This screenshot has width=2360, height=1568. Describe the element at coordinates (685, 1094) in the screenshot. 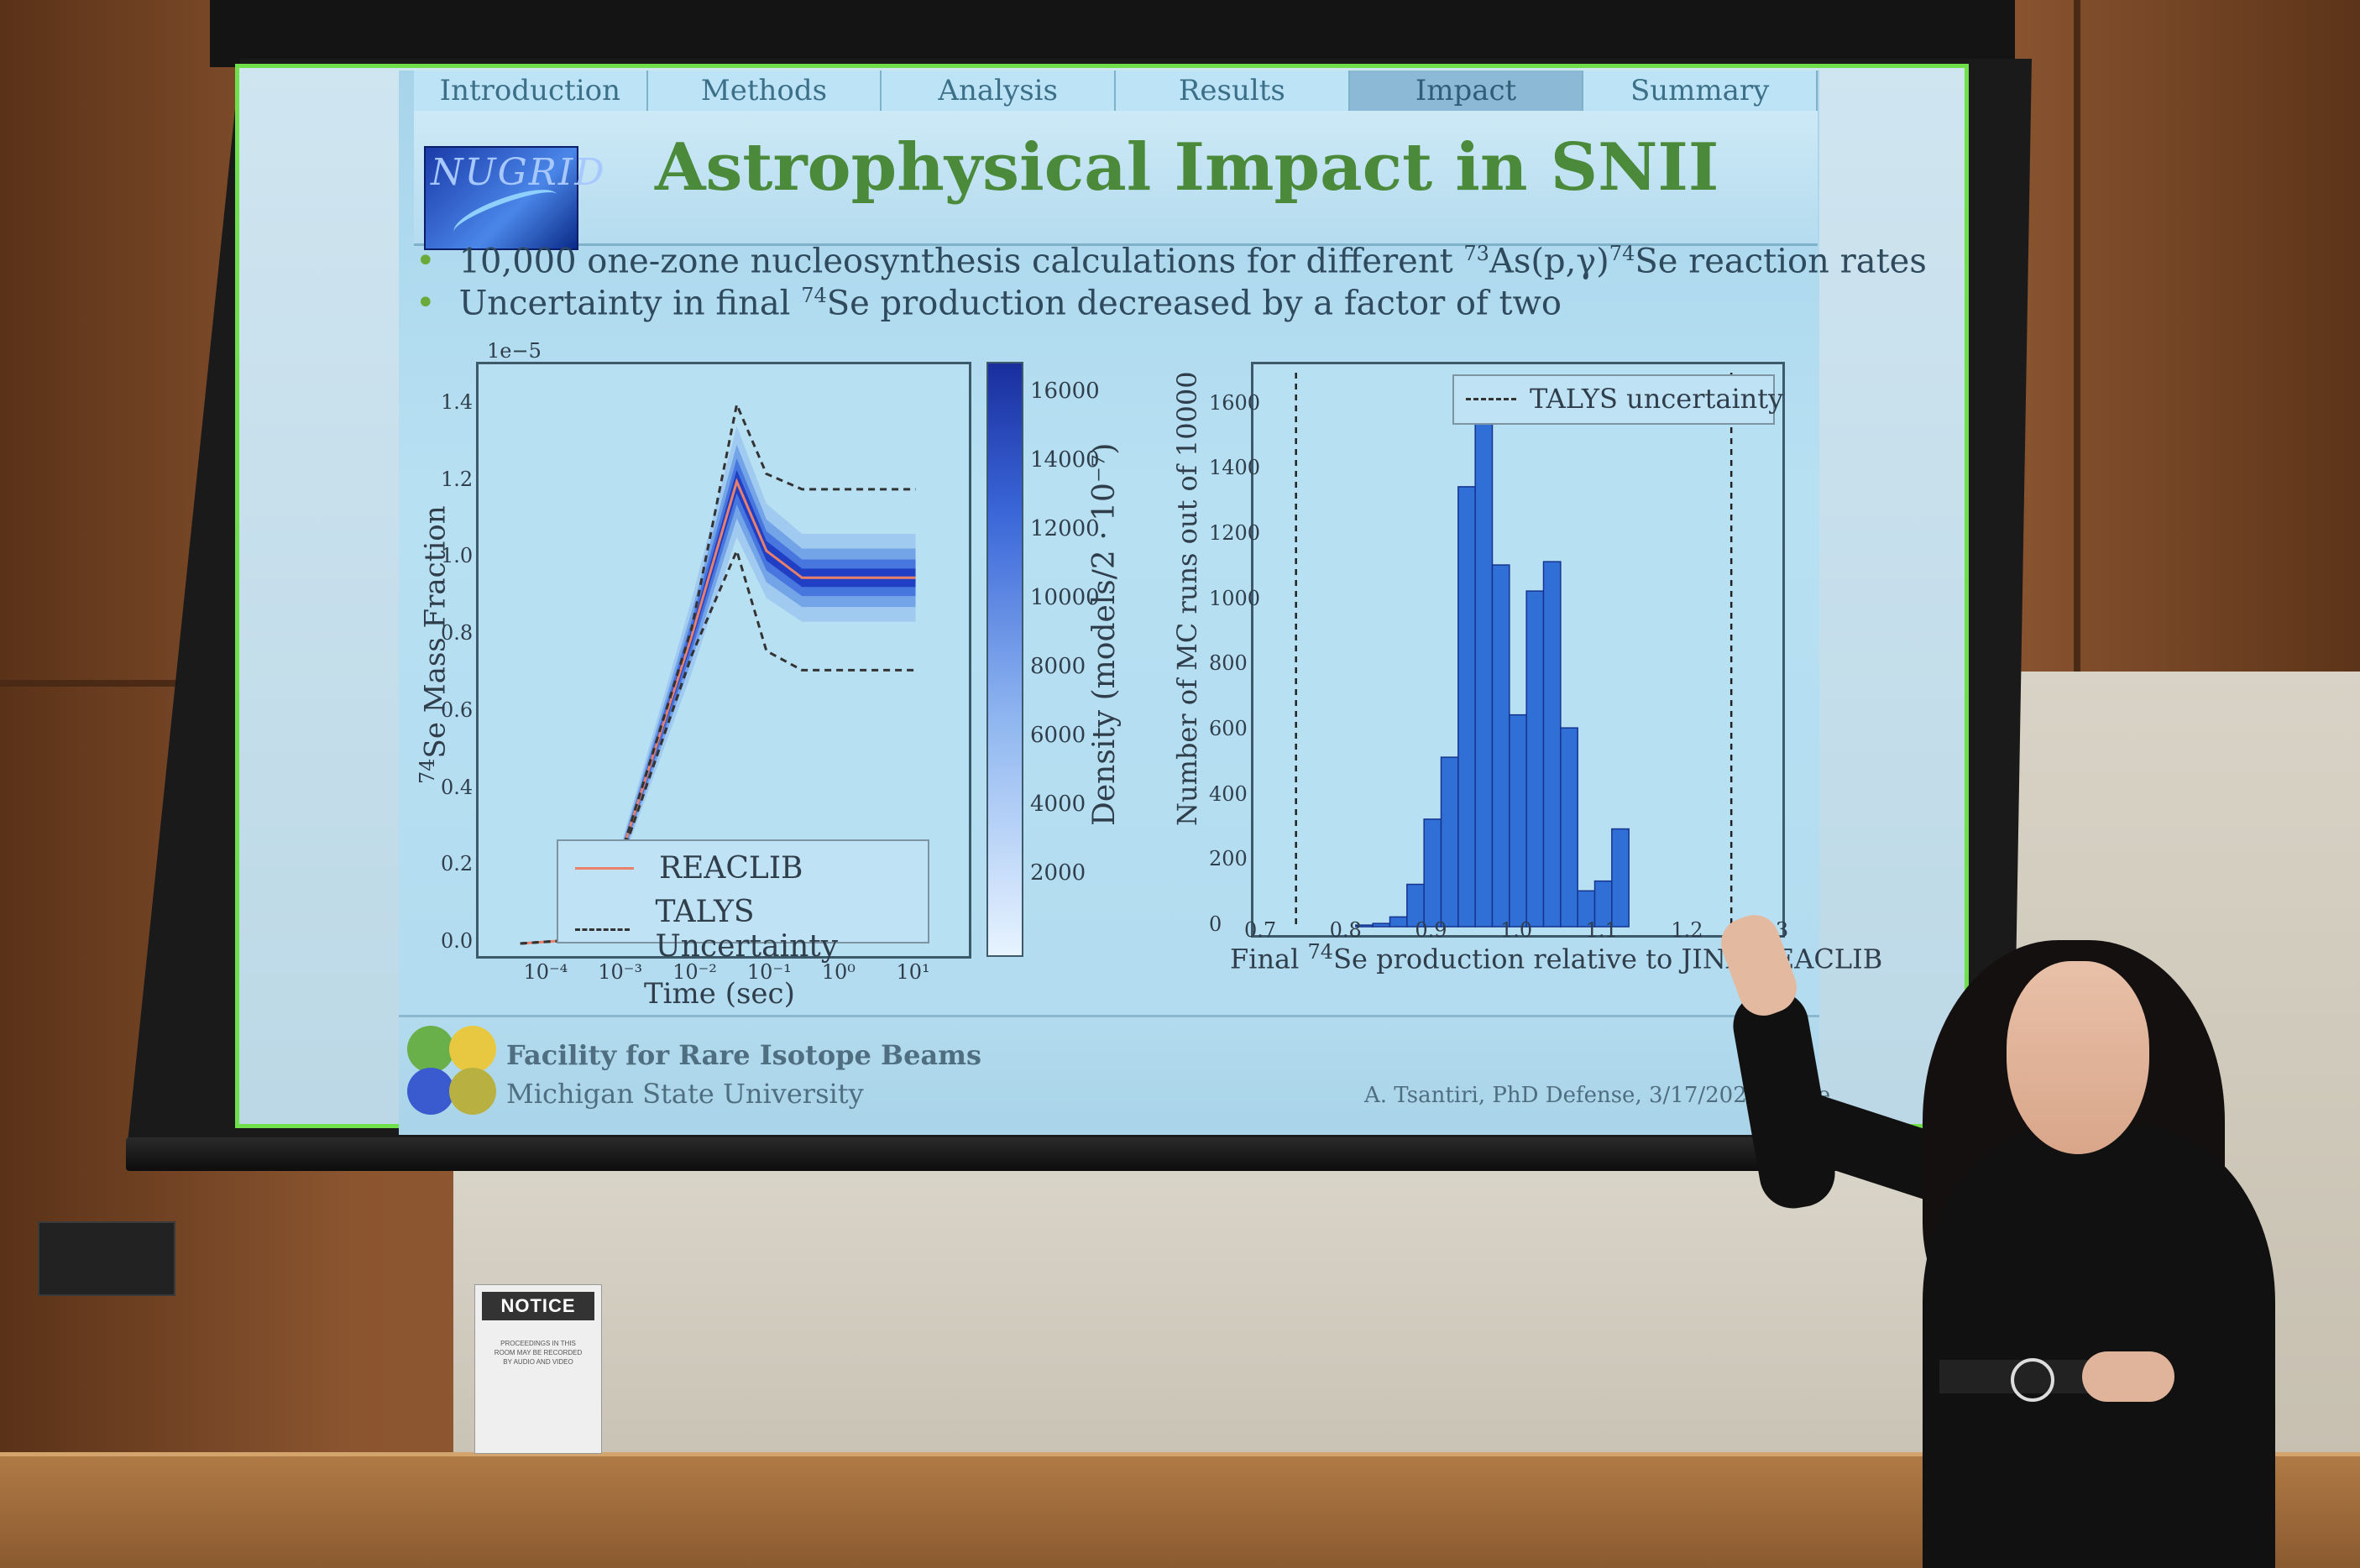

I see `footer-university: Michigan State University` at that location.